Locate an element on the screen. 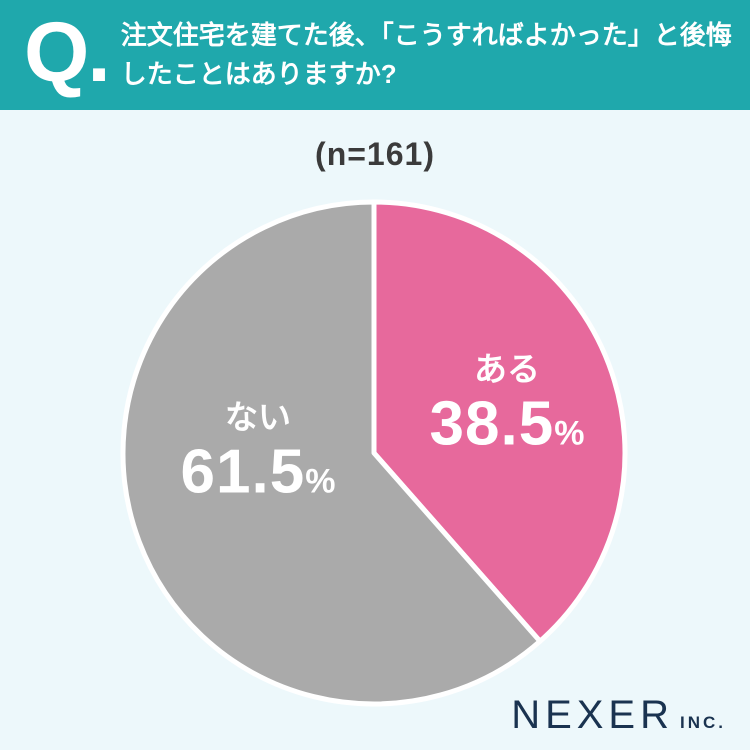 The width and height of the screenshot is (750, 750). company-logo: NEXER INC. is located at coordinates (618, 715).